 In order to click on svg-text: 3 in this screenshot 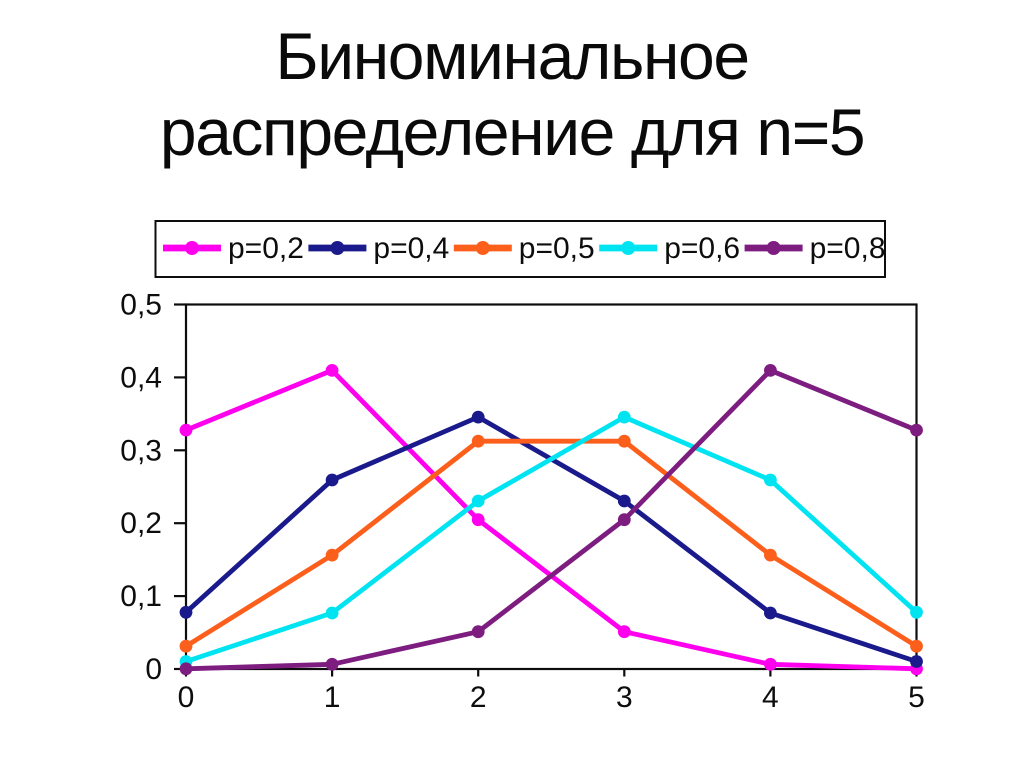, I will do `click(624, 697)`.